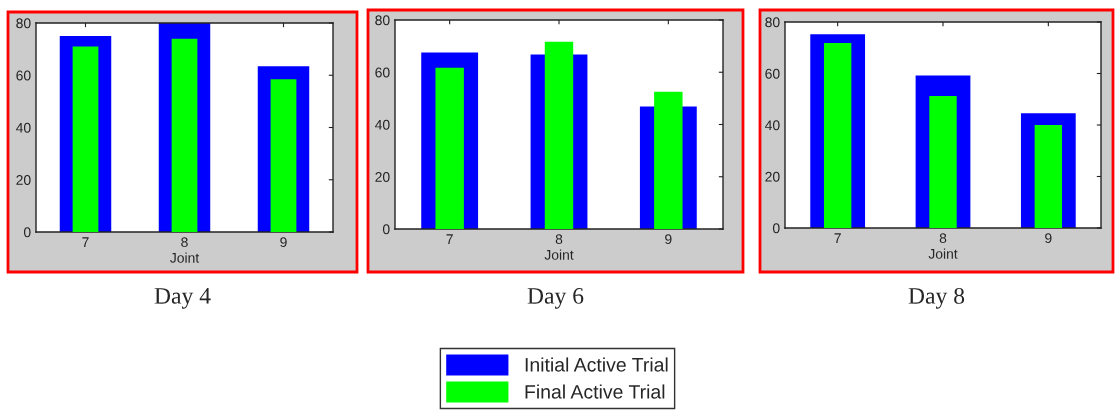 This screenshot has width=1115, height=419. I want to click on text: Day 6, so click(555, 298).